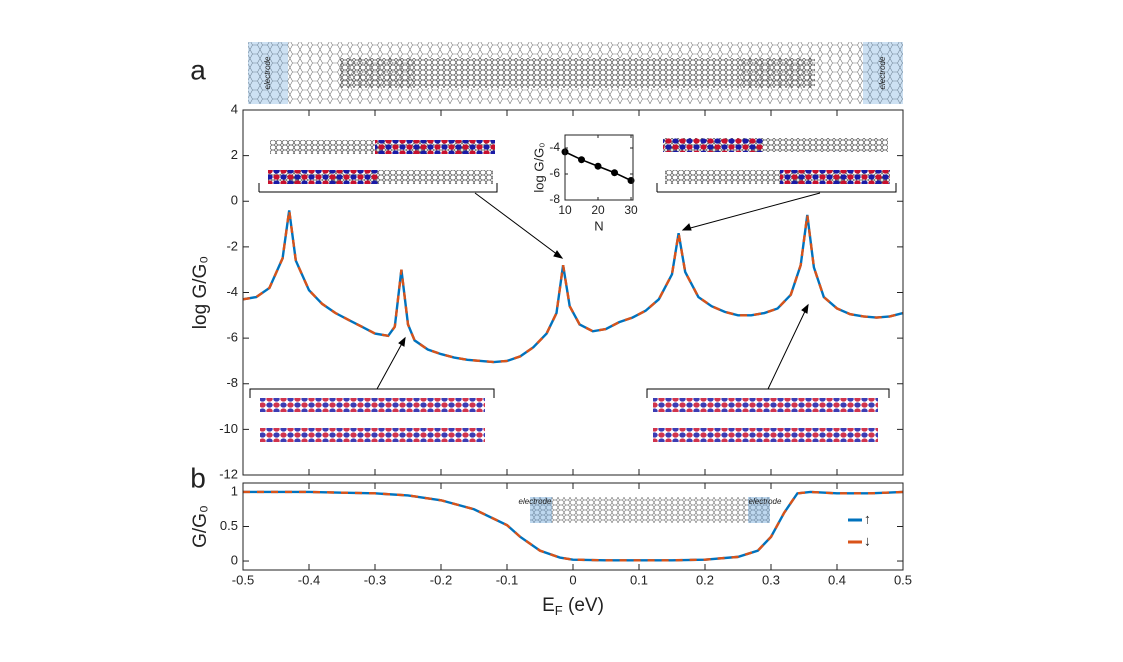 This screenshot has width=1123, height=662. I want to click on x-tick-label: 10, so click(565, 210).